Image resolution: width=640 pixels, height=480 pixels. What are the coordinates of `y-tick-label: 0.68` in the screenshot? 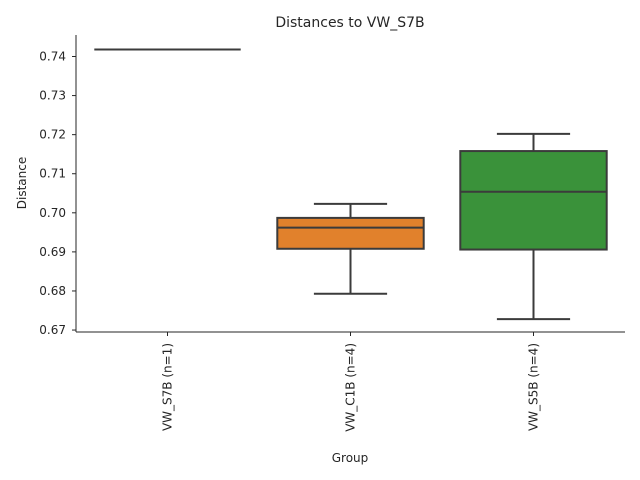 It's located at (52, 291).